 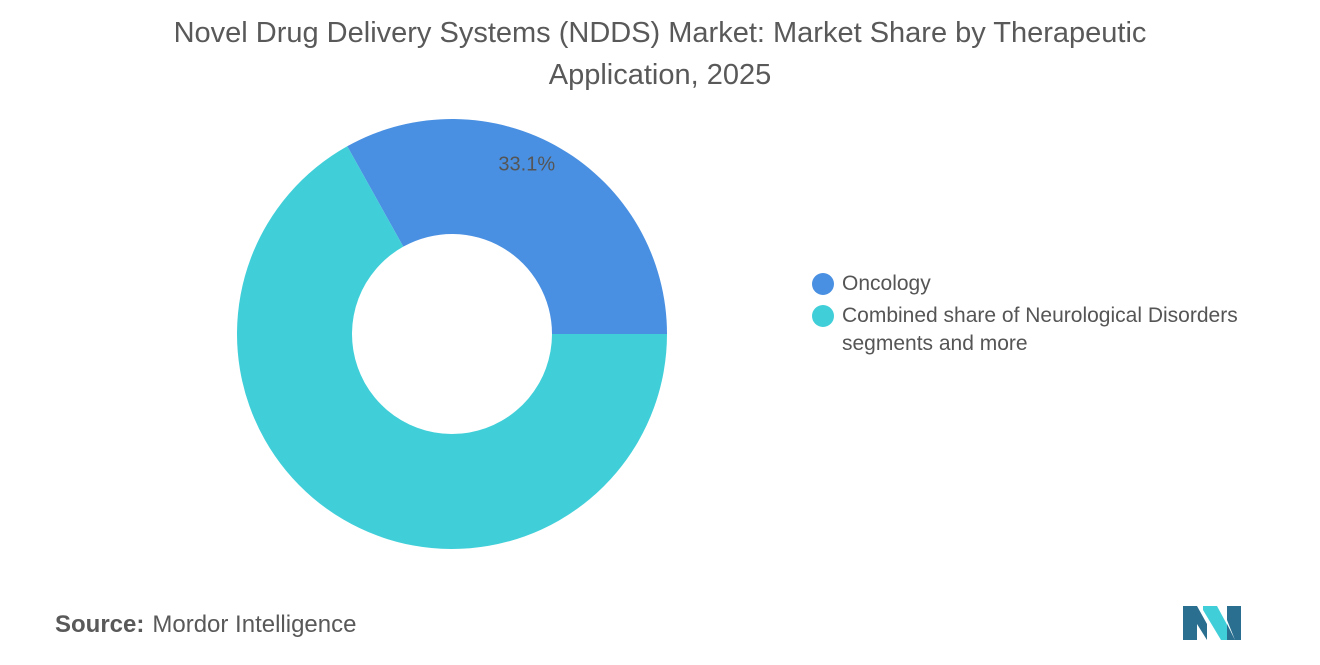 I want to click on source-text: Mordor Intelligence, so click(x=254, y=624).